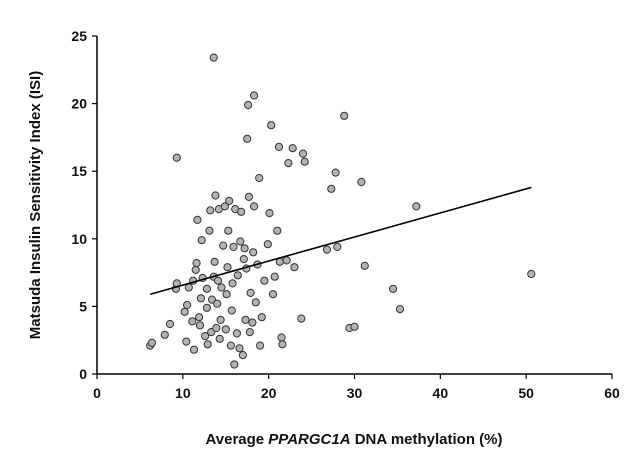 This screenshot has width=636, height=452. I want to click on x-tick-label: 40, so click(441, 393).